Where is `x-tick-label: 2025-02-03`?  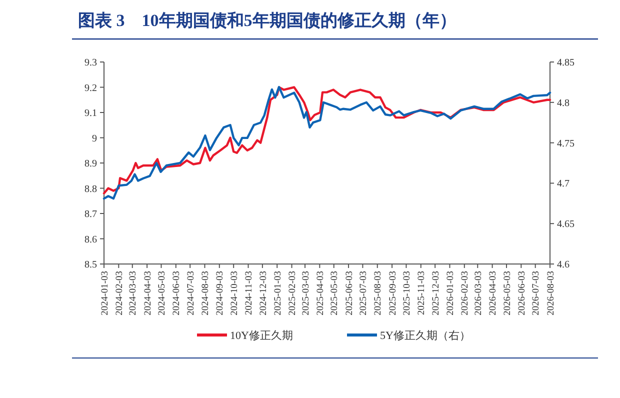 x-tick-label: 2025-02-03 is located at coordinates (293, 293).